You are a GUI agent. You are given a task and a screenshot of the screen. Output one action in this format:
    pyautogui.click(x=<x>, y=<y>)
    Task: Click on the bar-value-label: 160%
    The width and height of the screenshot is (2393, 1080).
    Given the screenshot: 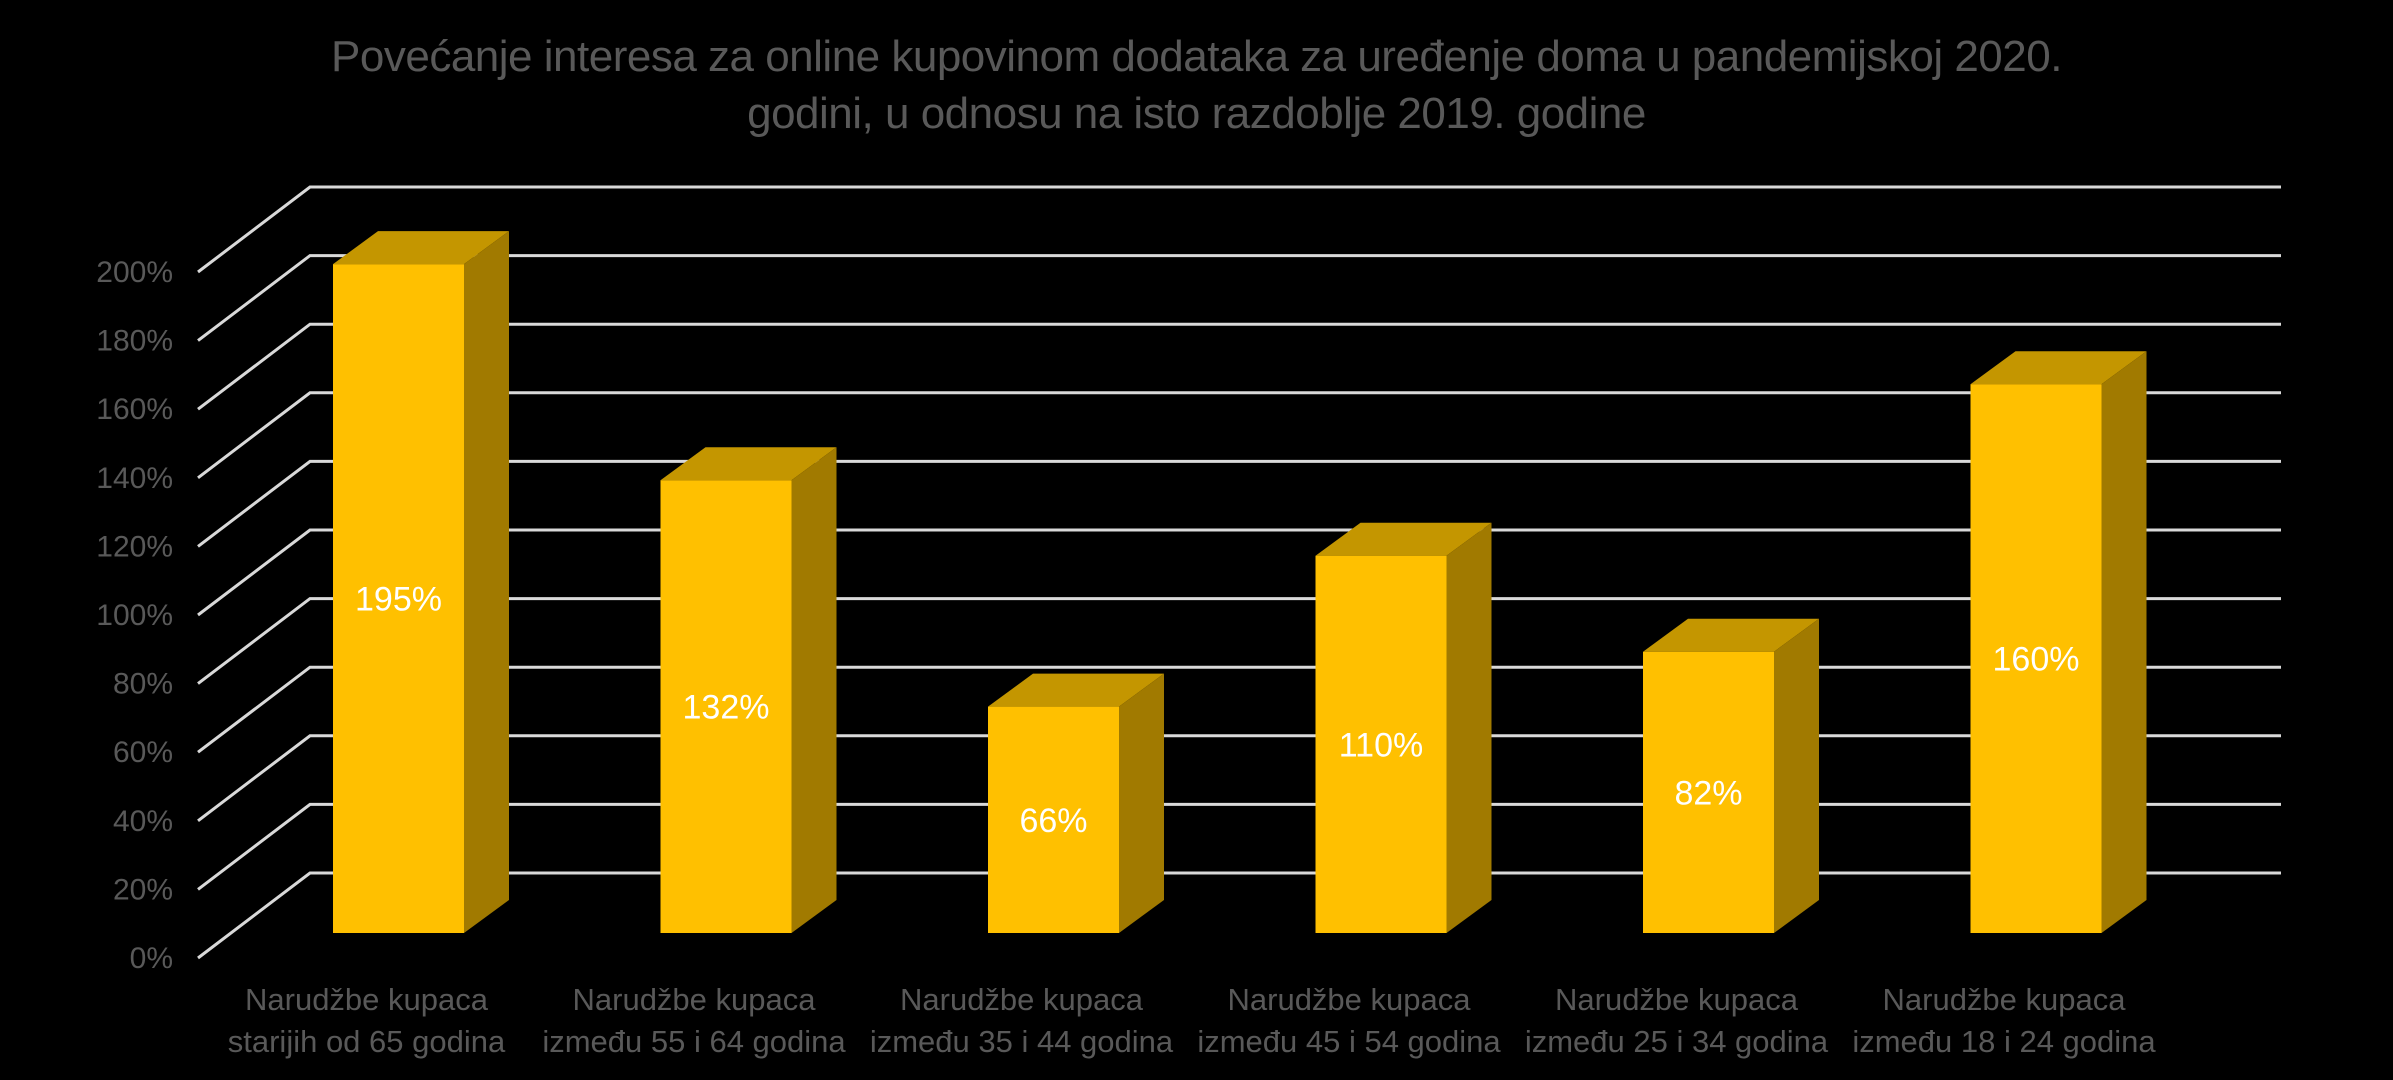 What is the action you would take?
    pyautogui.click(x=2036, y=660)
    